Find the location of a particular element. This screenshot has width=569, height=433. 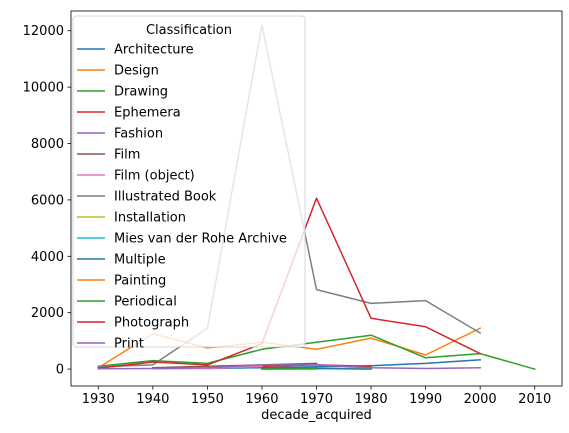

y-tick-label: 12000 is located at coordinates (43, 31).